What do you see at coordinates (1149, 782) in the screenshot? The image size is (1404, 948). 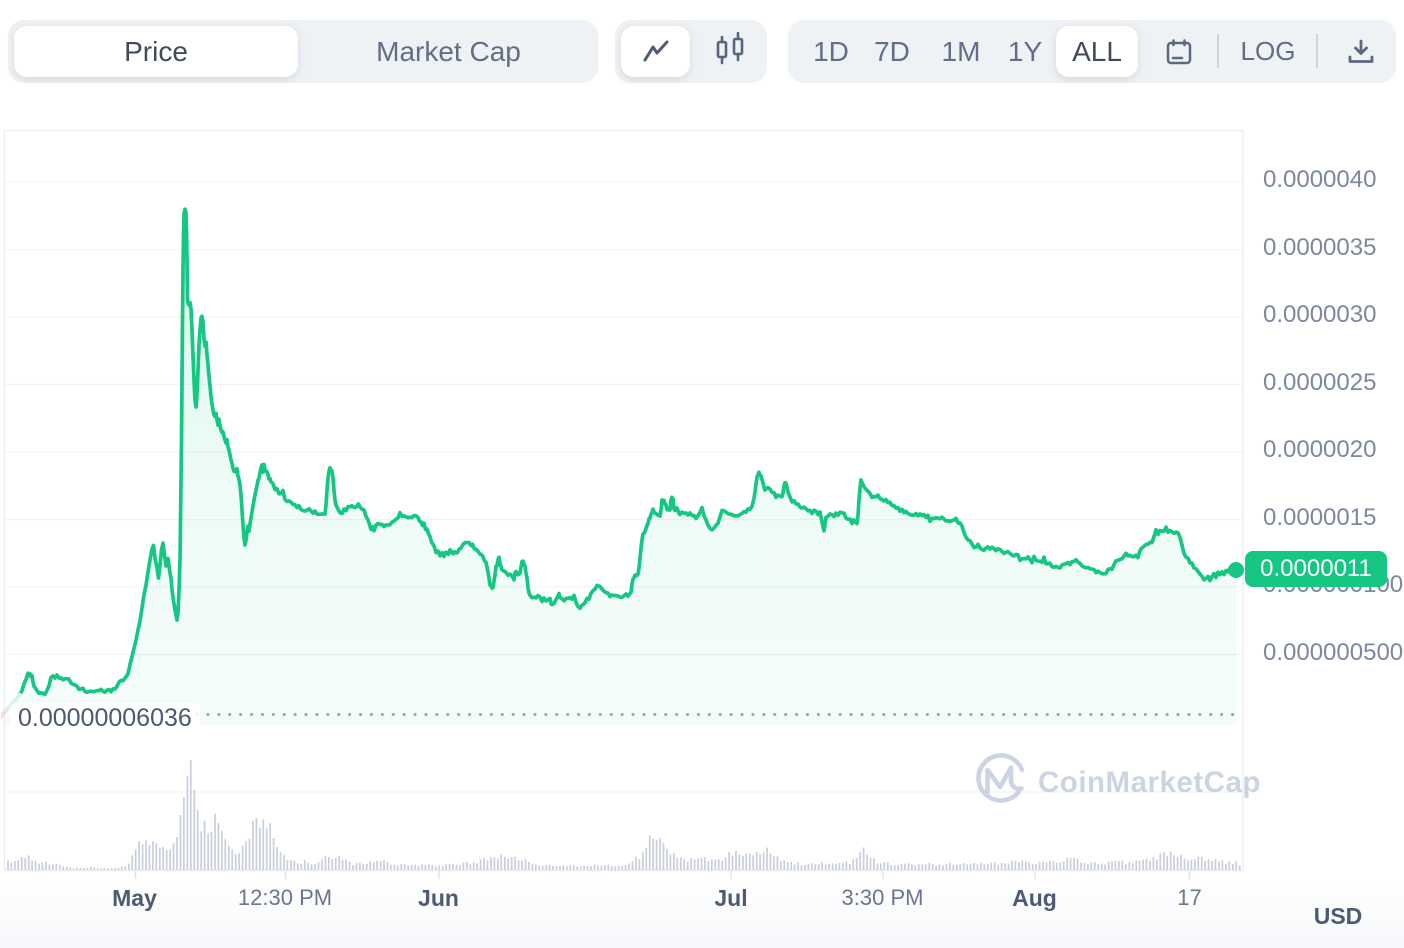 I see `svg-text: CoinMarketCap` at bounding box center [1149, 782].